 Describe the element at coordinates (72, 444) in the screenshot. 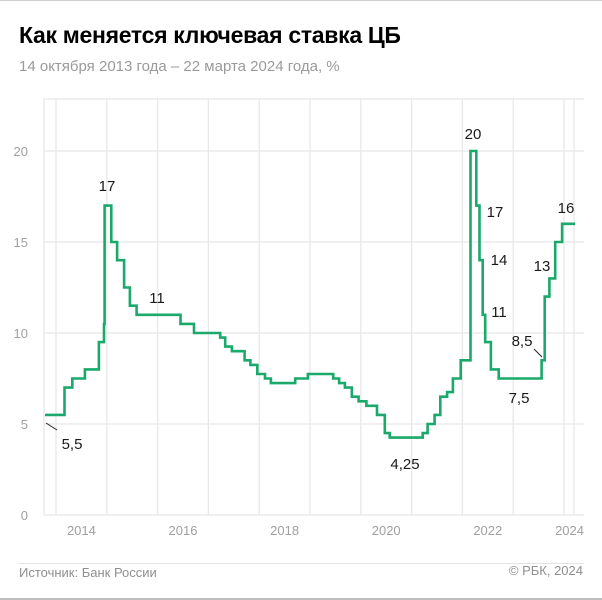

I see `label-5-5: 5,5` at that location.